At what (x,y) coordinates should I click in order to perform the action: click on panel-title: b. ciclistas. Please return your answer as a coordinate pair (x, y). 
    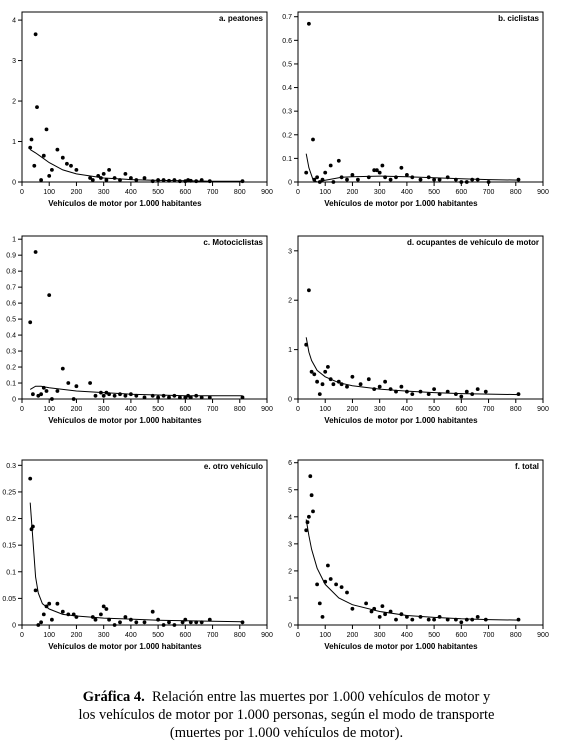
    Looking at the image, I should click on (518, 18).